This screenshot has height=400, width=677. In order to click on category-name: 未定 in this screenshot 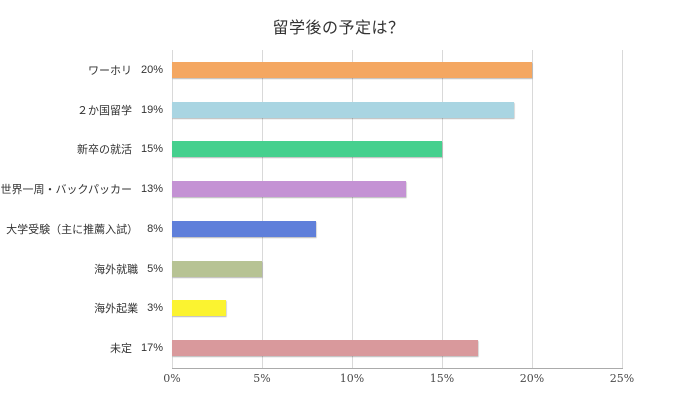, I will do `click(120, 349)`.